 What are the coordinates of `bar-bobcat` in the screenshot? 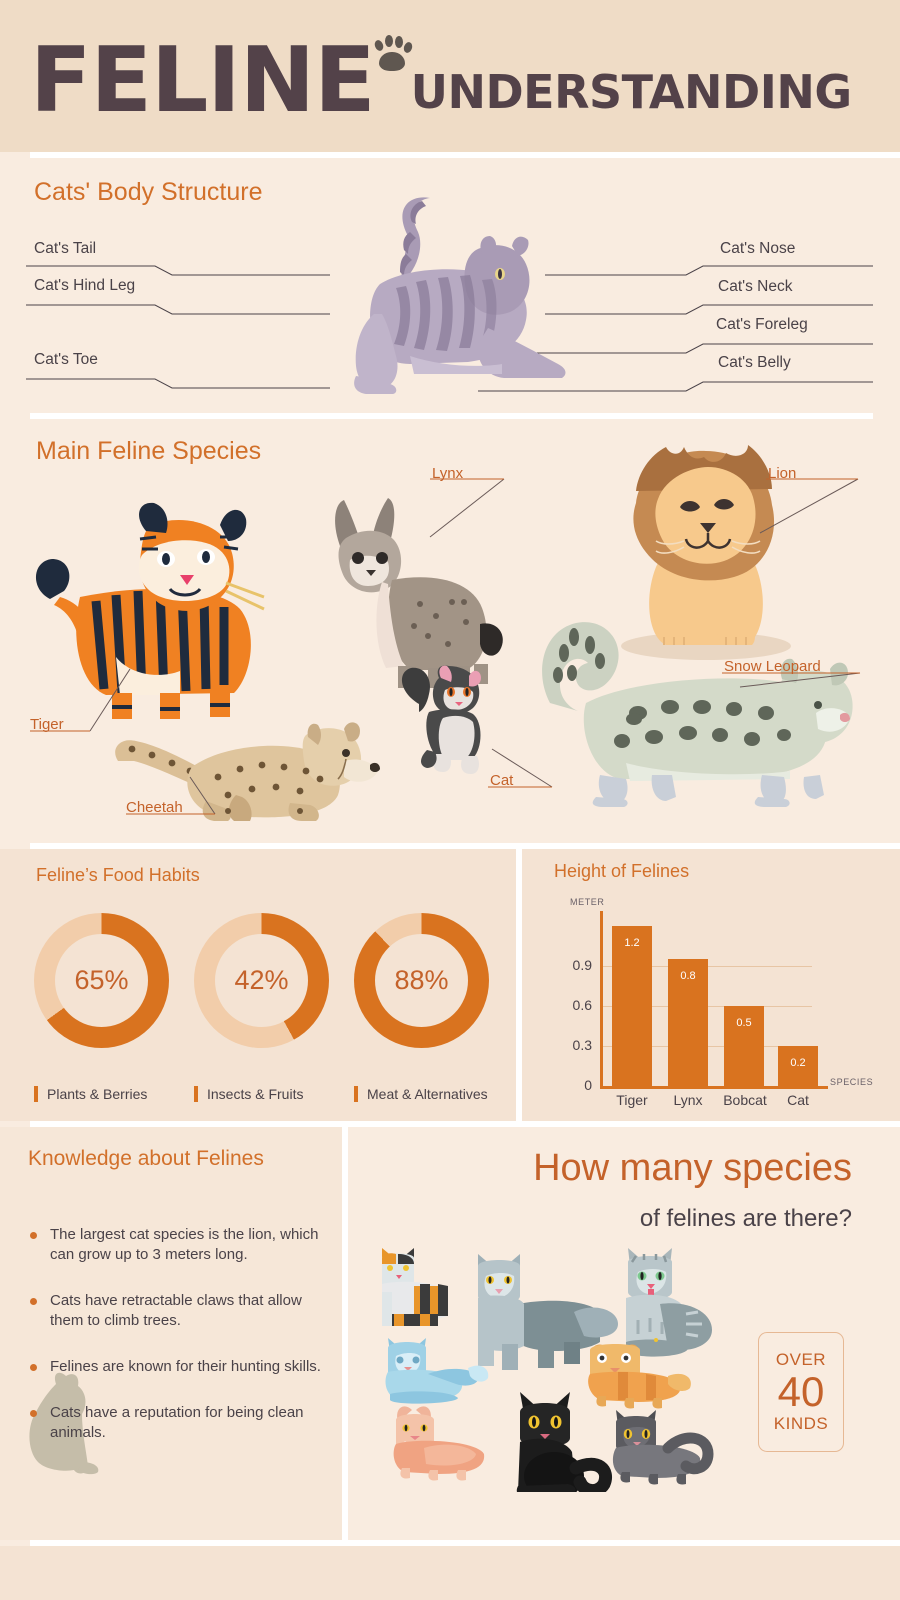 It's located at (744, 1046).